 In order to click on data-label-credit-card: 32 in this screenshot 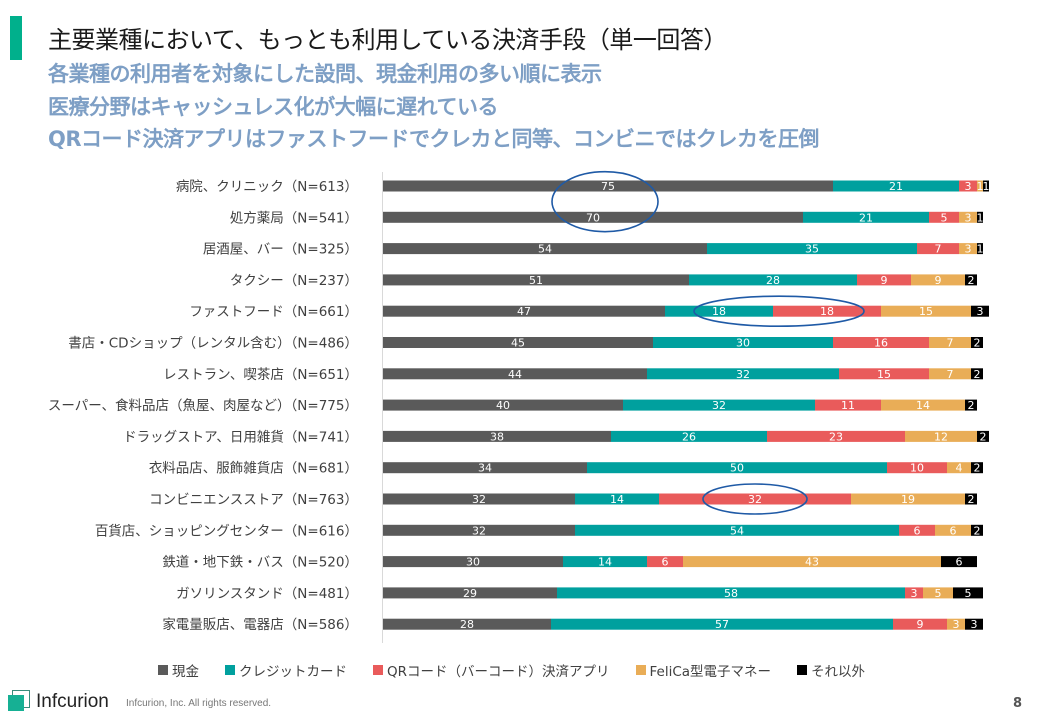, I will do `click(719, 405)`.